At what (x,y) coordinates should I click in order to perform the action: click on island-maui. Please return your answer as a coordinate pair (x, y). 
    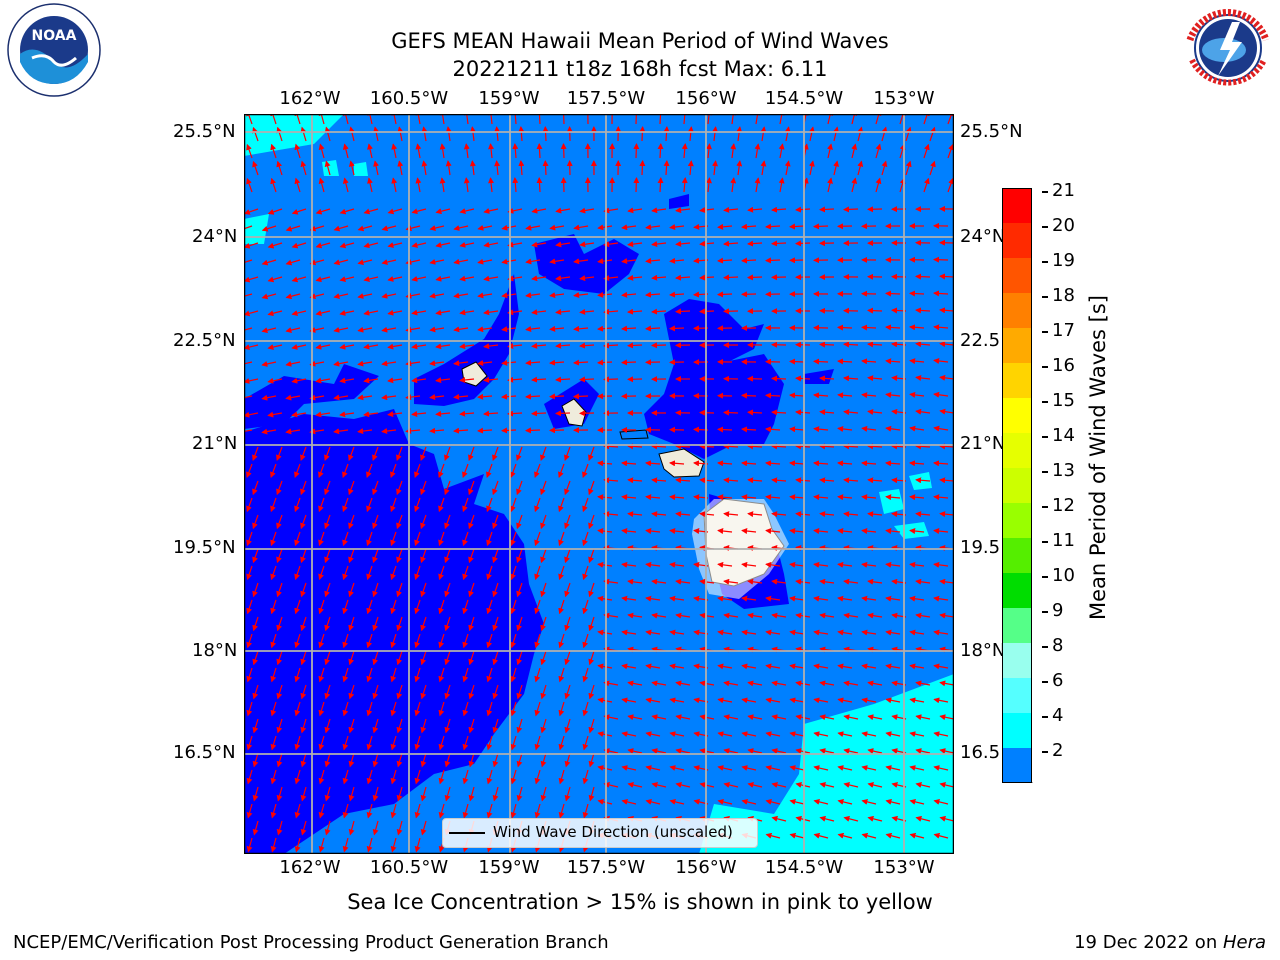
    Looking at the image, I should click on (681, 463).